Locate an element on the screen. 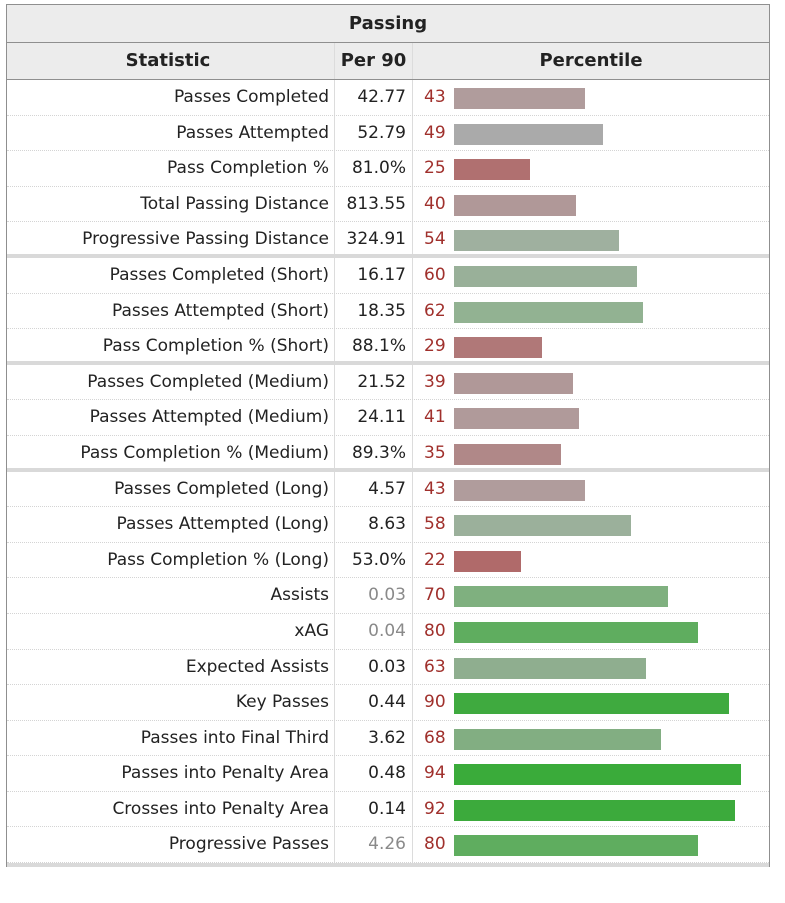 This screenshot has width=785, height=903. percentile-value: 25 is located at coordinates (435, 168).